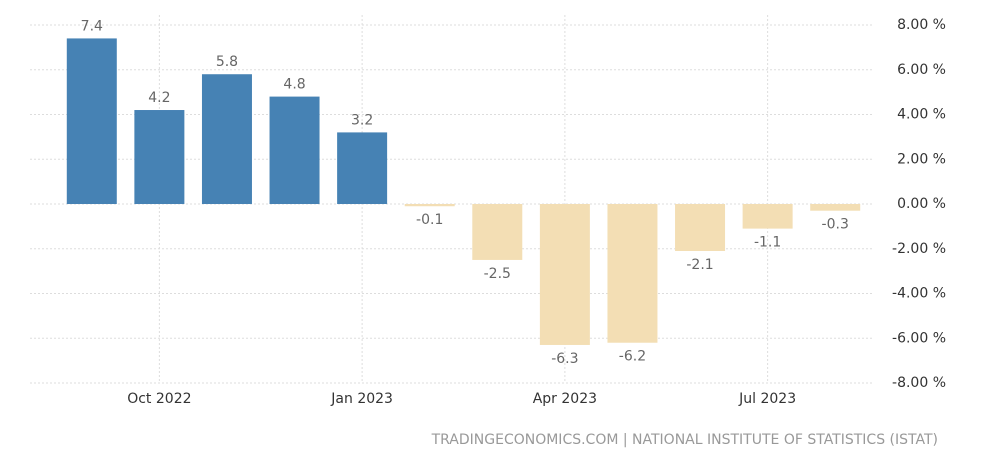 The height and width of the screenshot is (466, 1000). Describe the element at coordinates (362, 120) in the screenshot. I see `data-label: 3.2` at that location.